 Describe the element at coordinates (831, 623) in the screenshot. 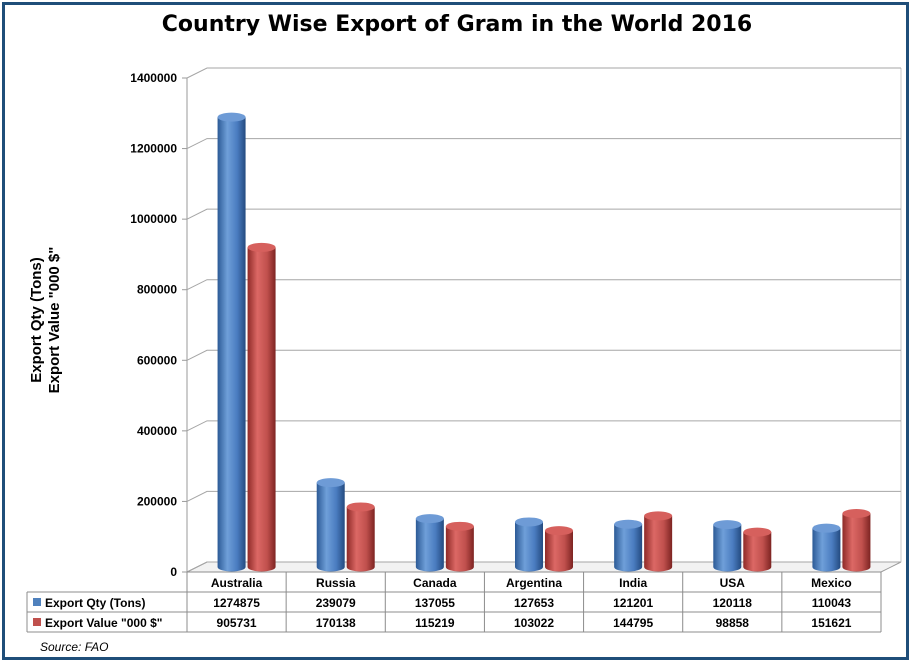

I see `data-table-cell: 151621` at that location.